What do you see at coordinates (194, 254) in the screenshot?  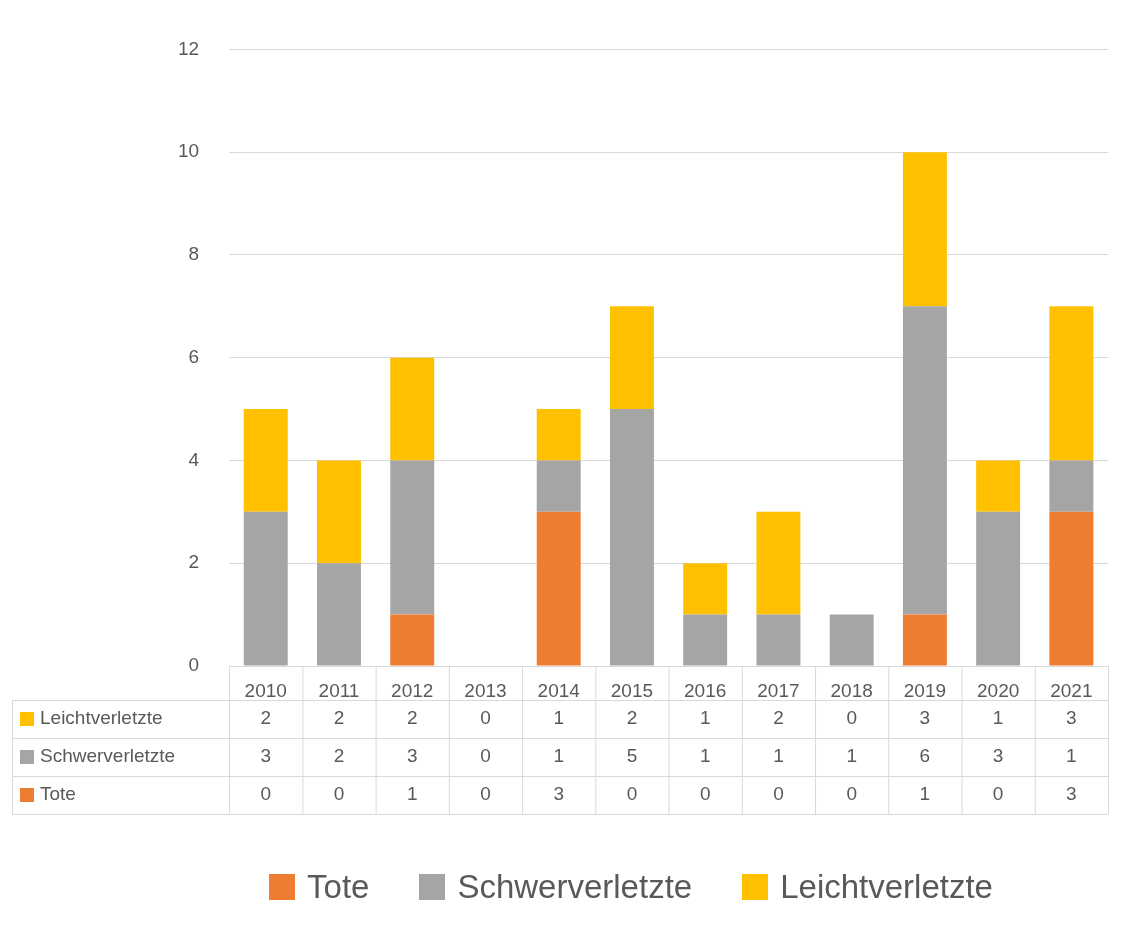 I see `y-tick-label: 8` at bounding box center [194, 254].